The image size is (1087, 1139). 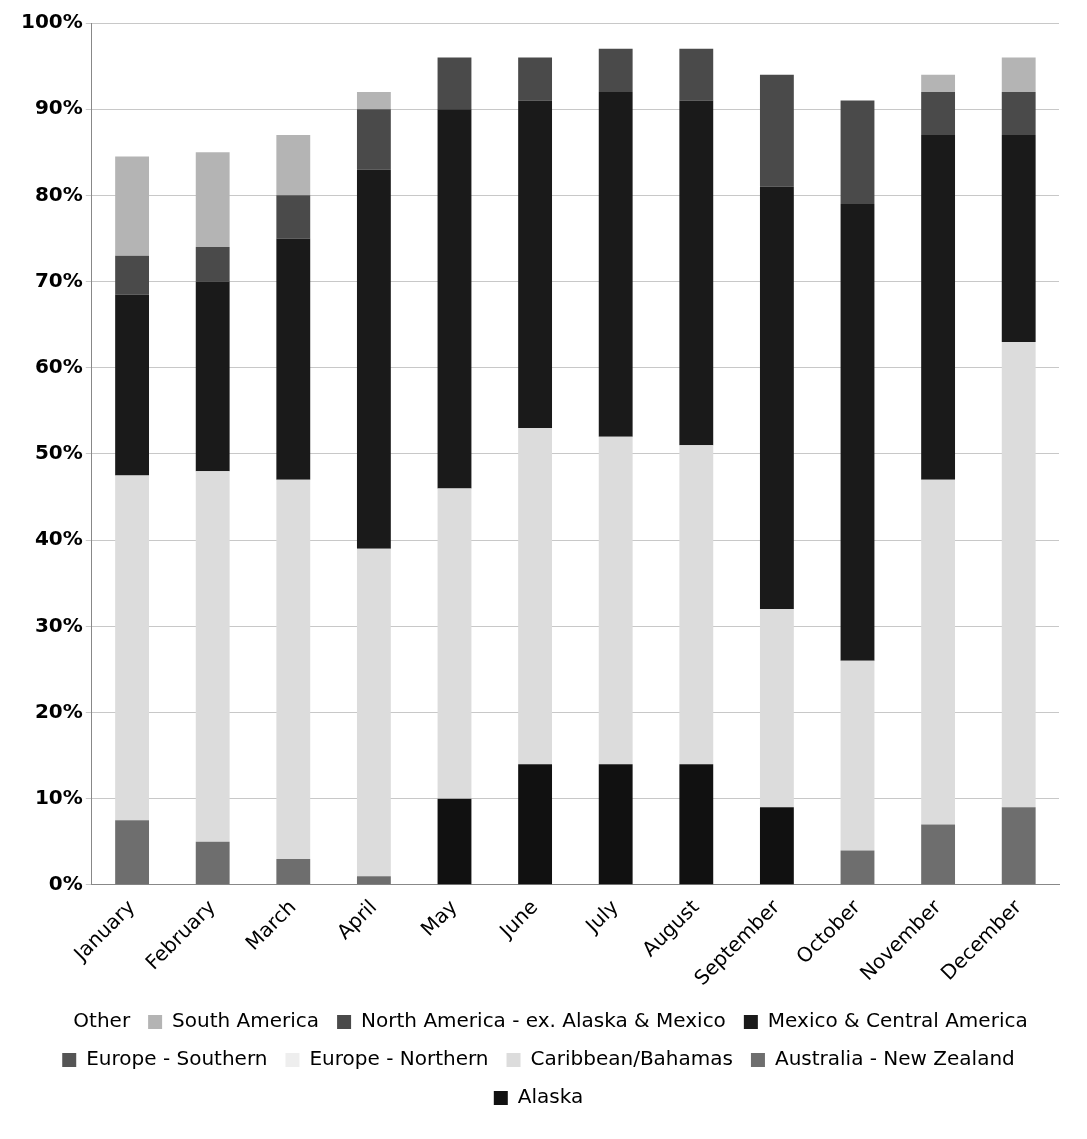 I want to click on y-tick-label: 50%, so click(x=58, y=452).